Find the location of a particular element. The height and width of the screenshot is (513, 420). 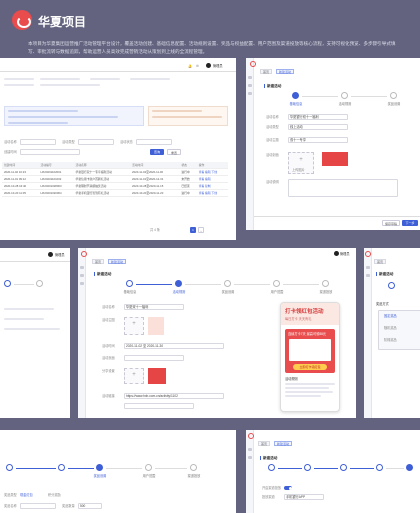

label-enable-channel: 开启渠道投放 is located at coordinates (272, 488).